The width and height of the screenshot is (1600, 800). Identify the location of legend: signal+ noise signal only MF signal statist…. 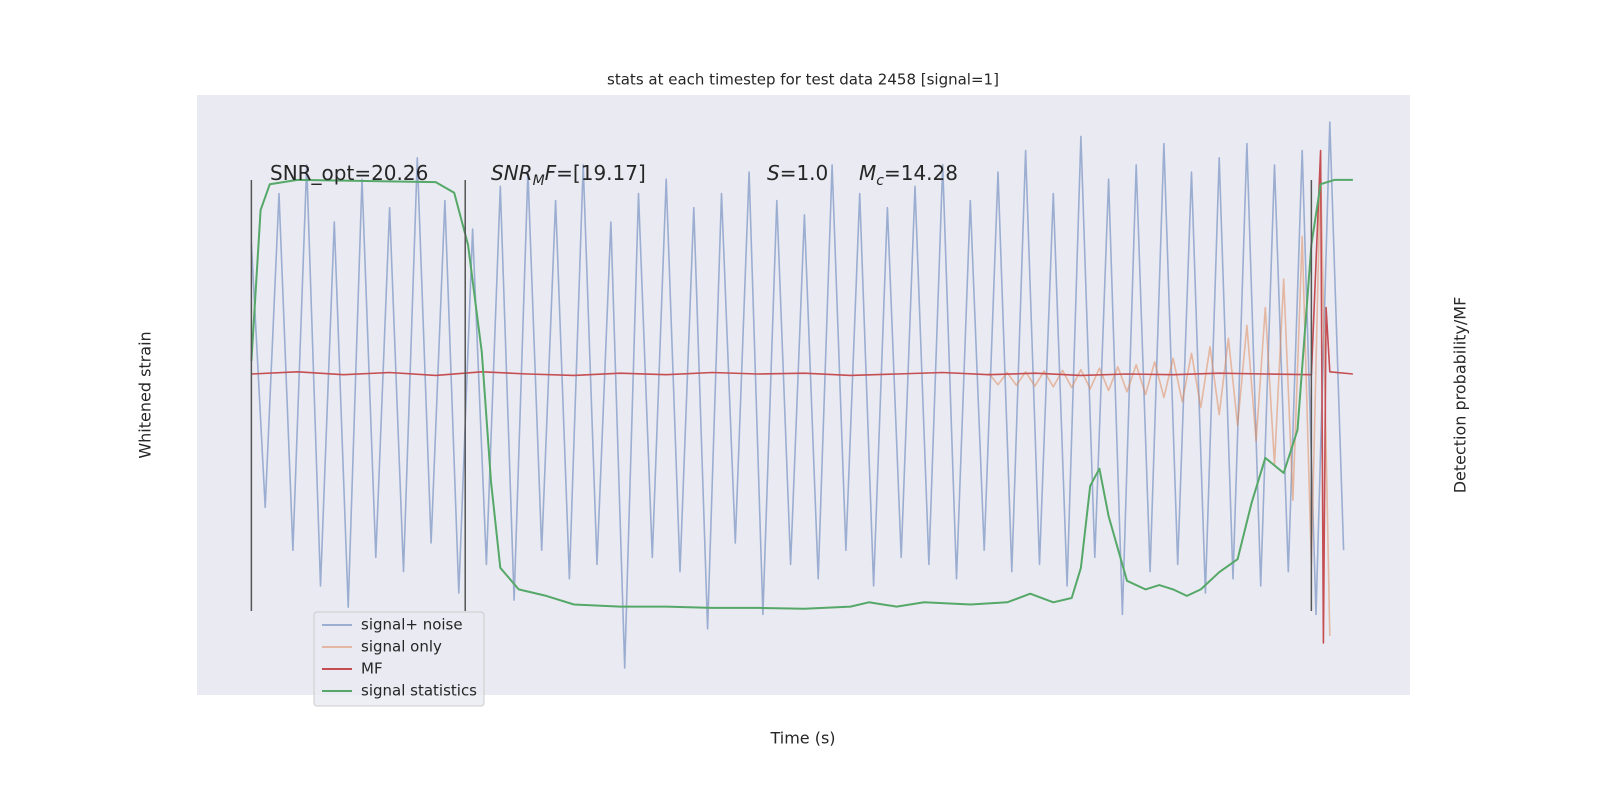
(399, 659).